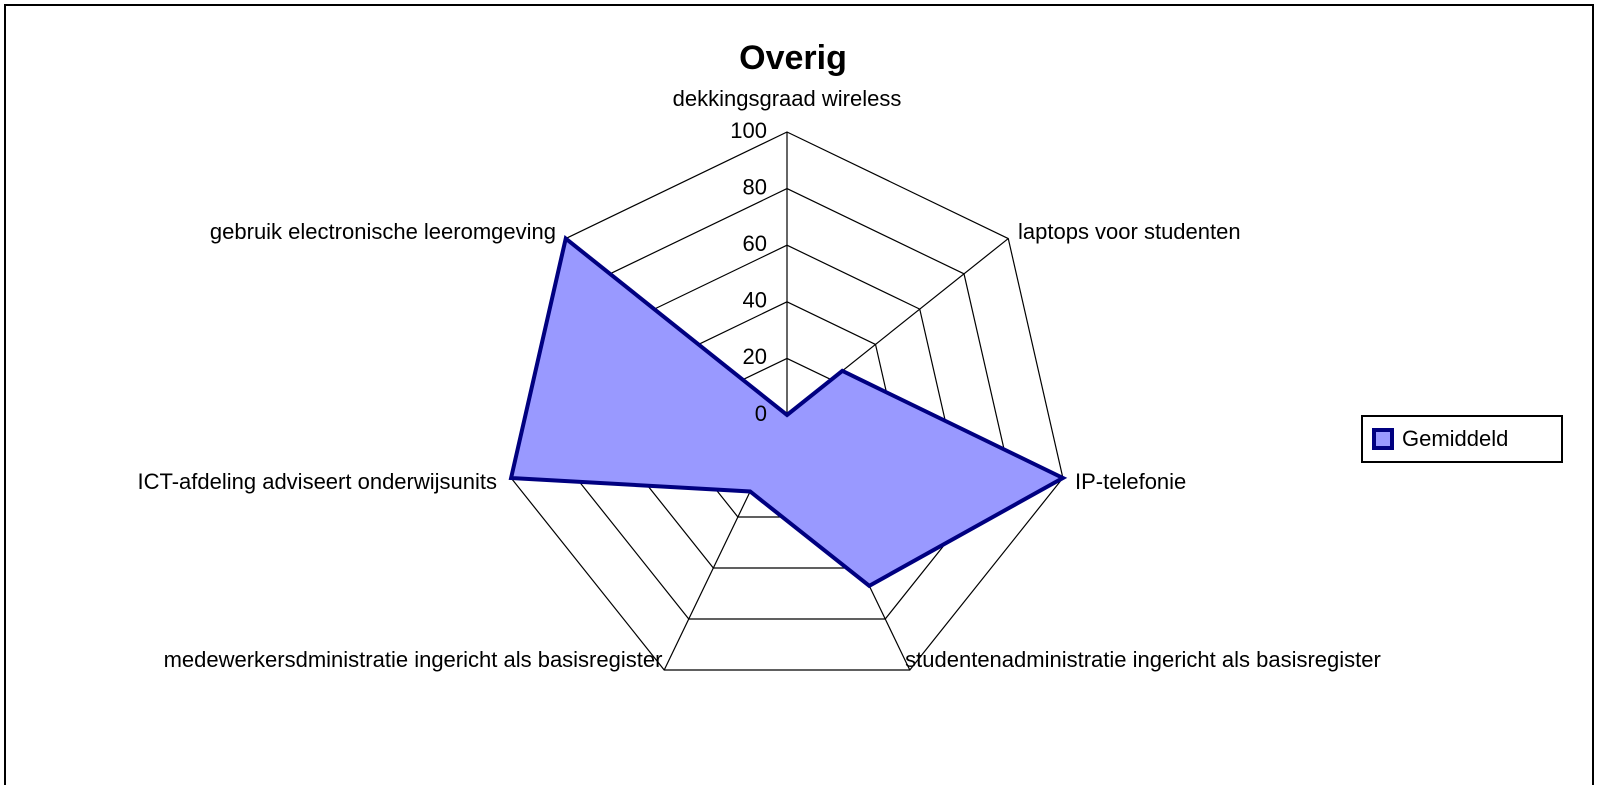 The height and width of the screenshot is (785, 1598). I want to click on legend, so click(1462, 439).